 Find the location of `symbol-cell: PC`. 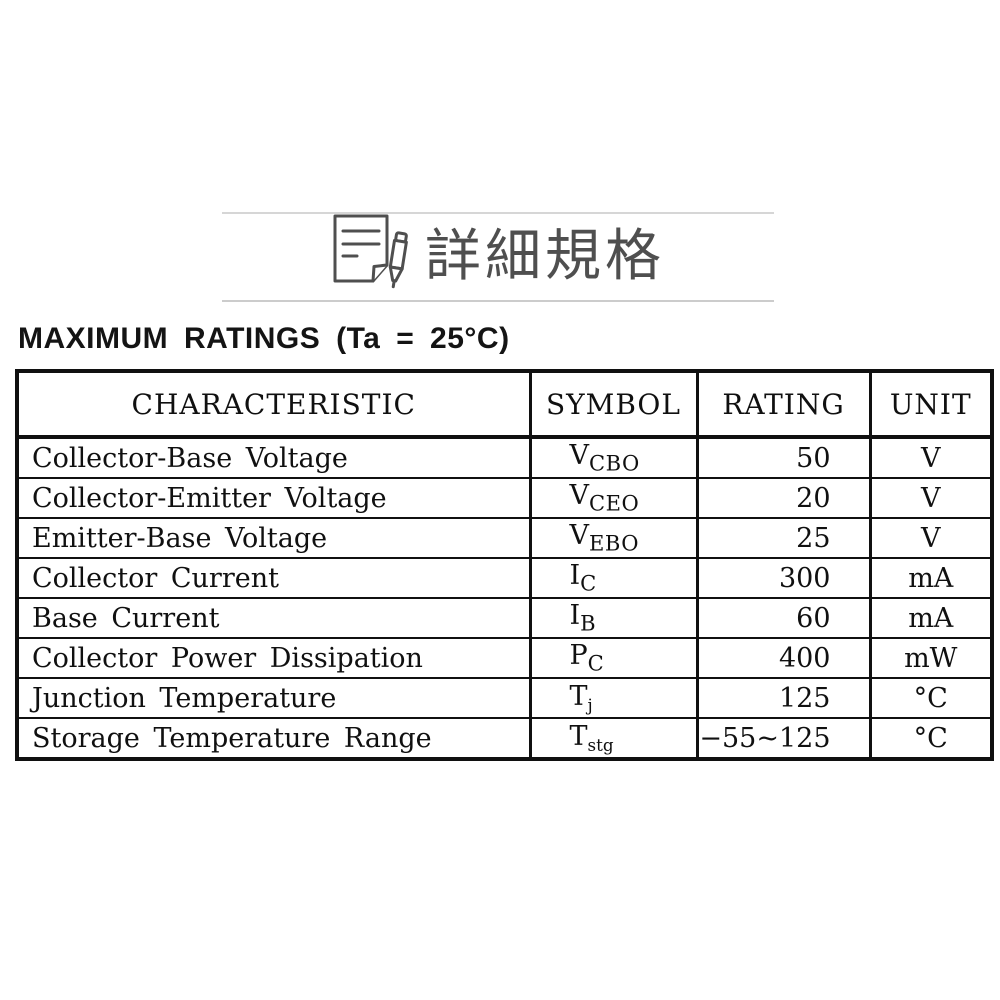

symbol-cell: PC is located at coordinates (613, 658).